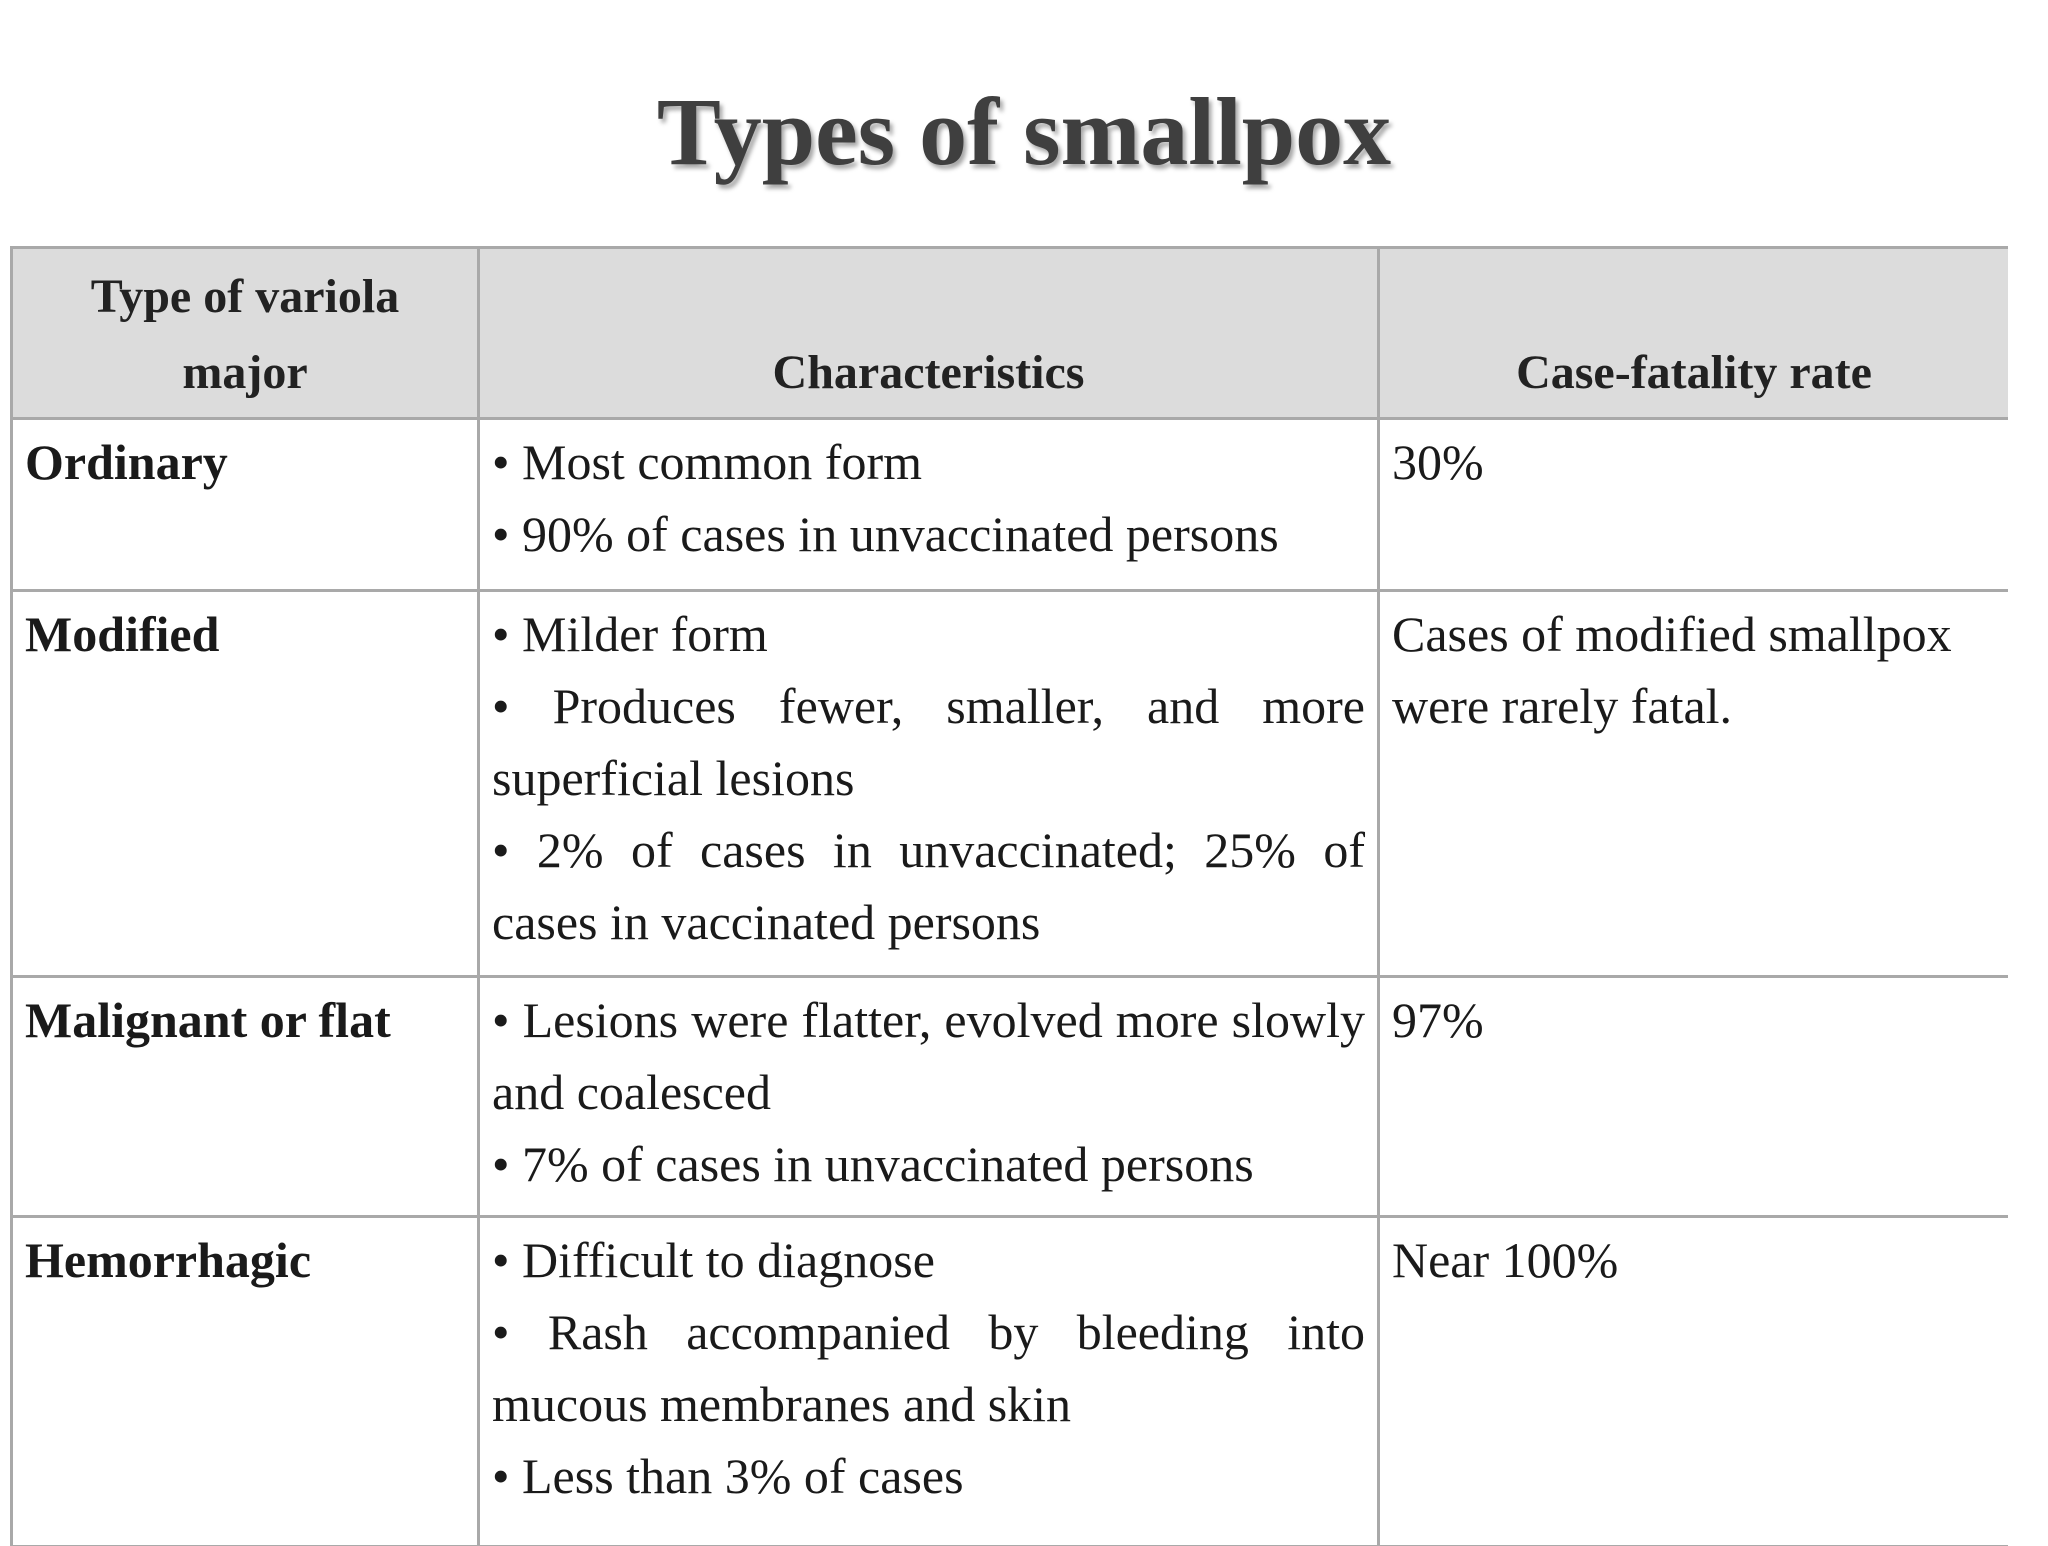 This screenshot has height=1546, width=2048. What do you see at coordinates (1694, 1097) in the screenshot?
I see `rate-cell: 97%` at bounding box center [1694, 1097].